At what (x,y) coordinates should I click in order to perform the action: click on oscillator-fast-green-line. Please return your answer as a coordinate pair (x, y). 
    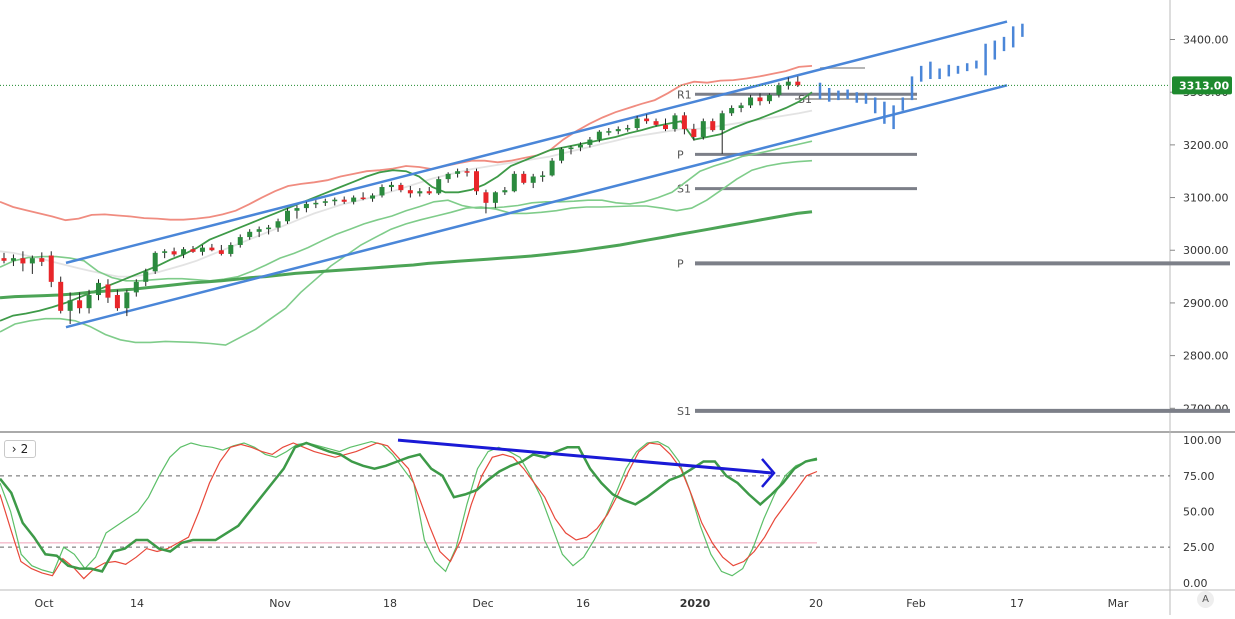
    Looking at the image, I should click on (409, 508).